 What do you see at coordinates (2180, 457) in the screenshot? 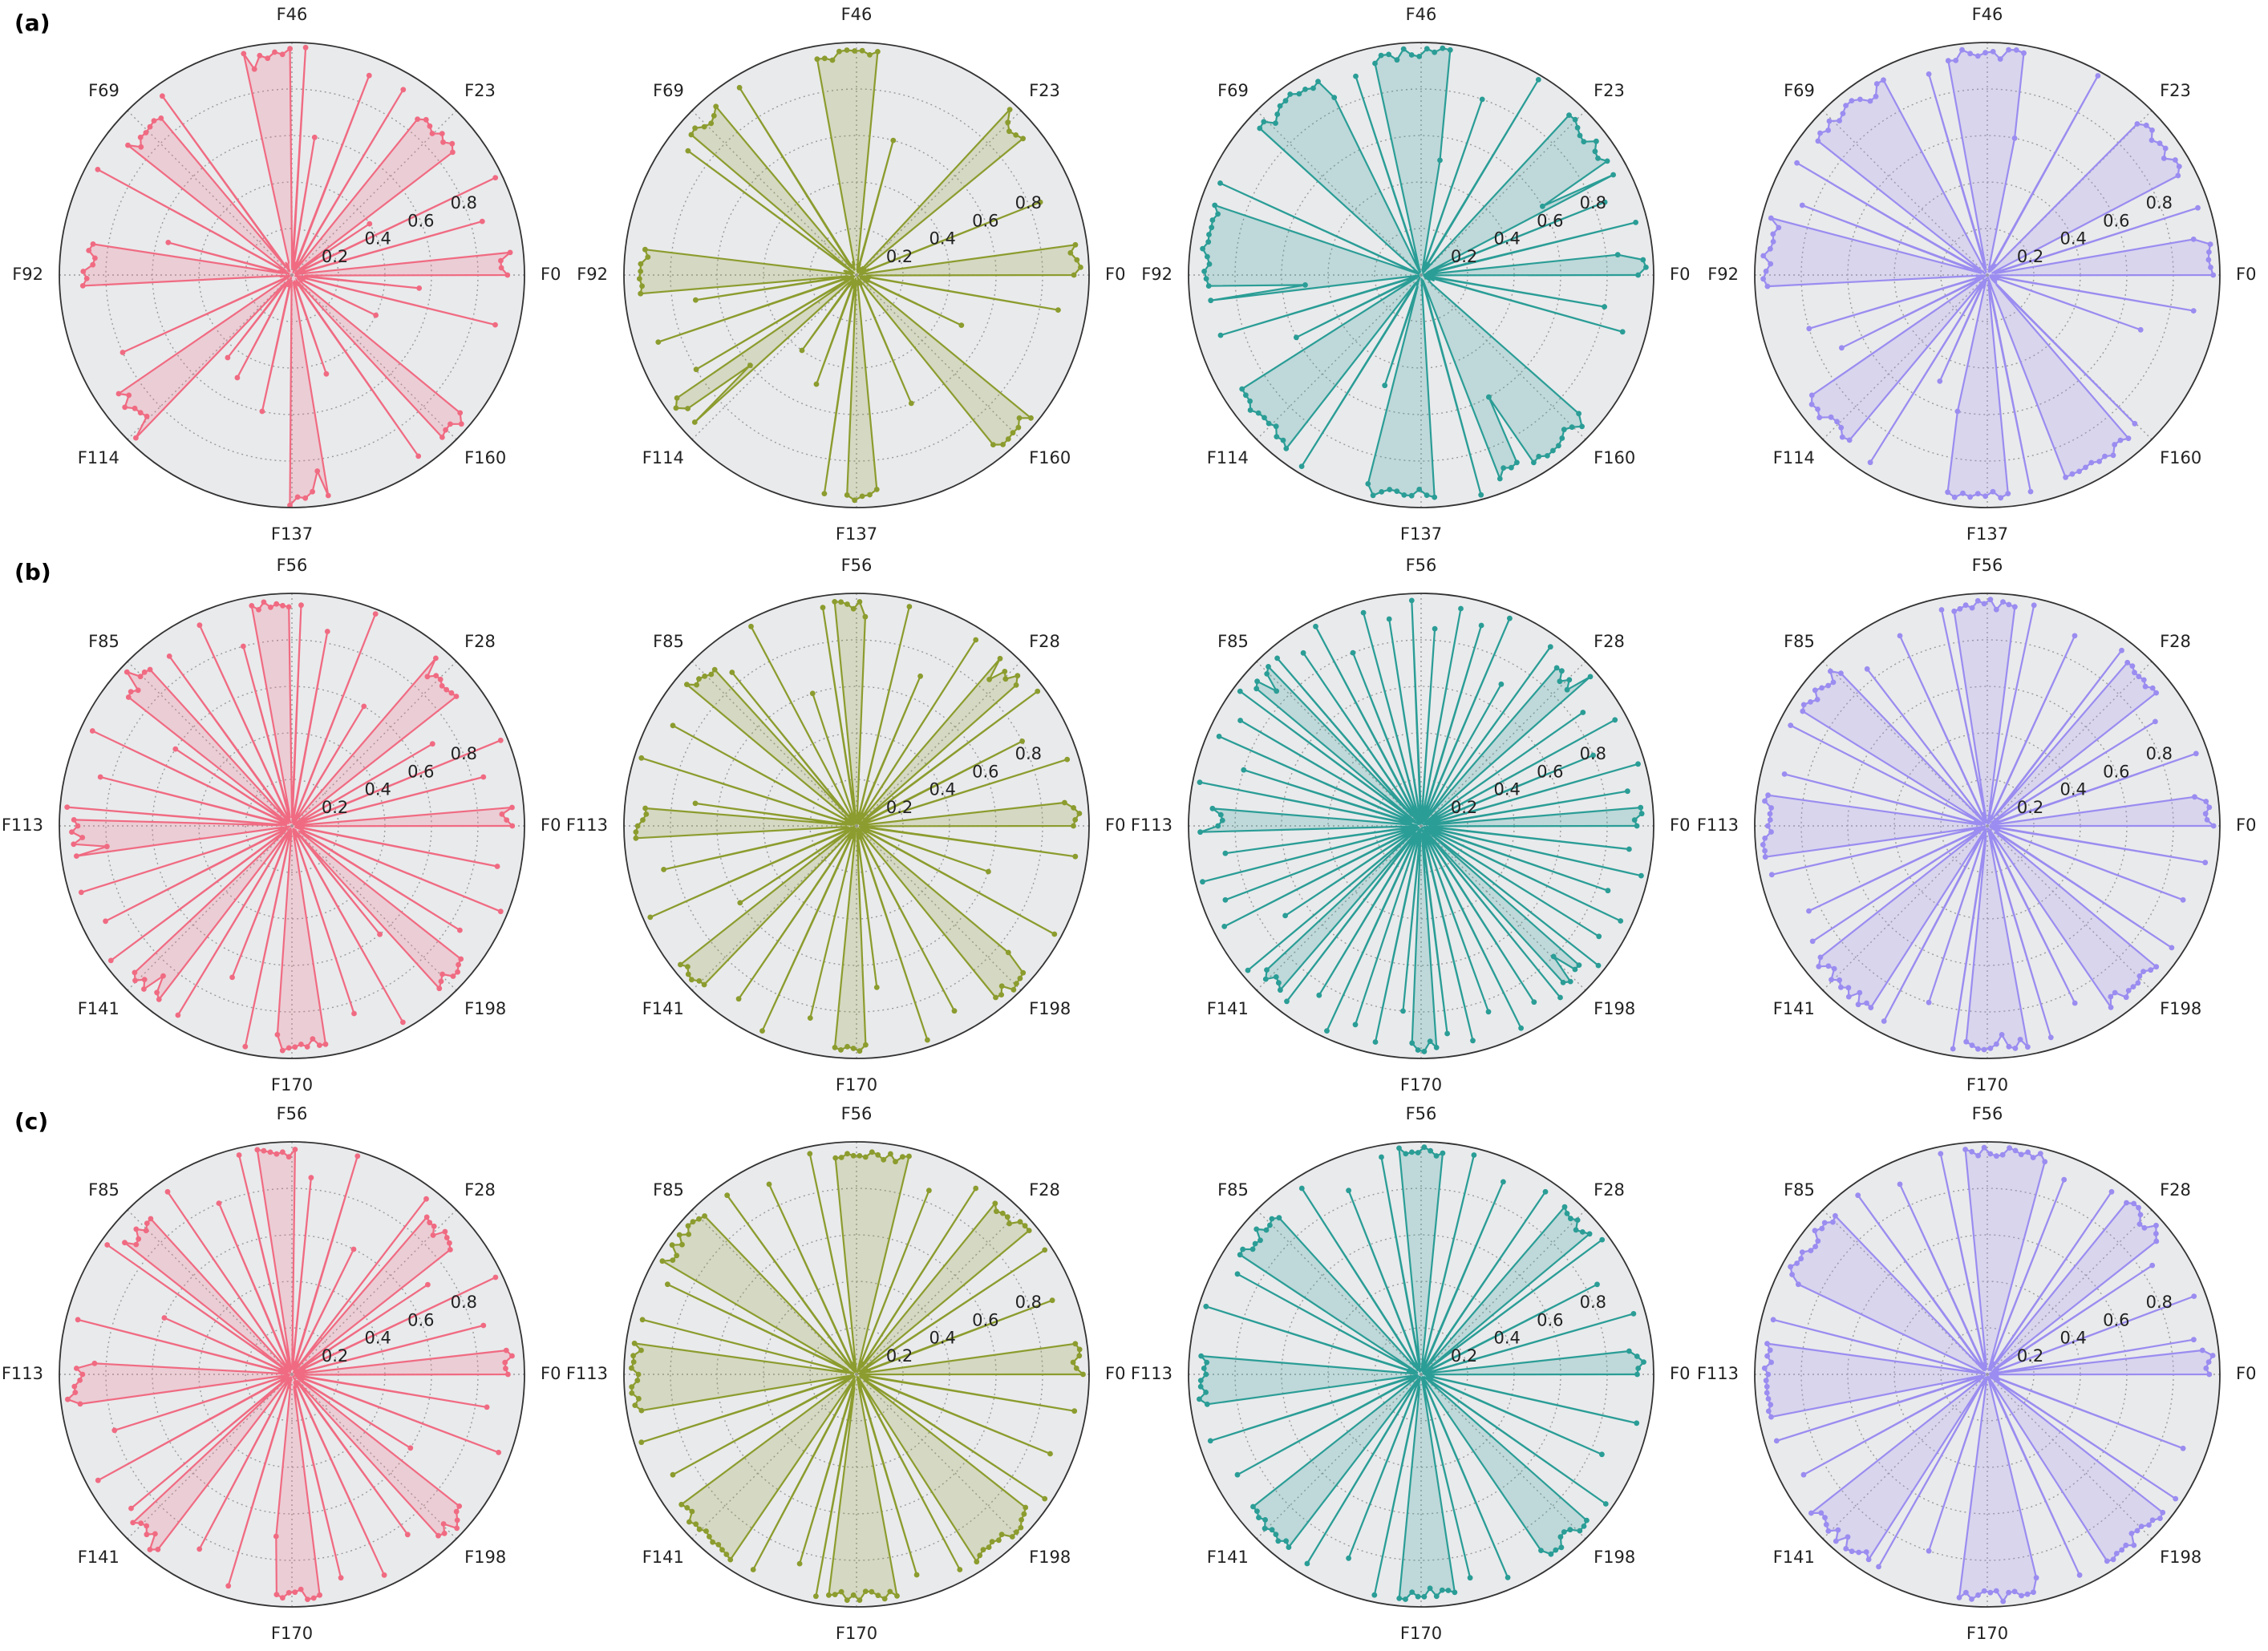
I see `feature-direction-label: F160` at bounding box center [2180, 457].